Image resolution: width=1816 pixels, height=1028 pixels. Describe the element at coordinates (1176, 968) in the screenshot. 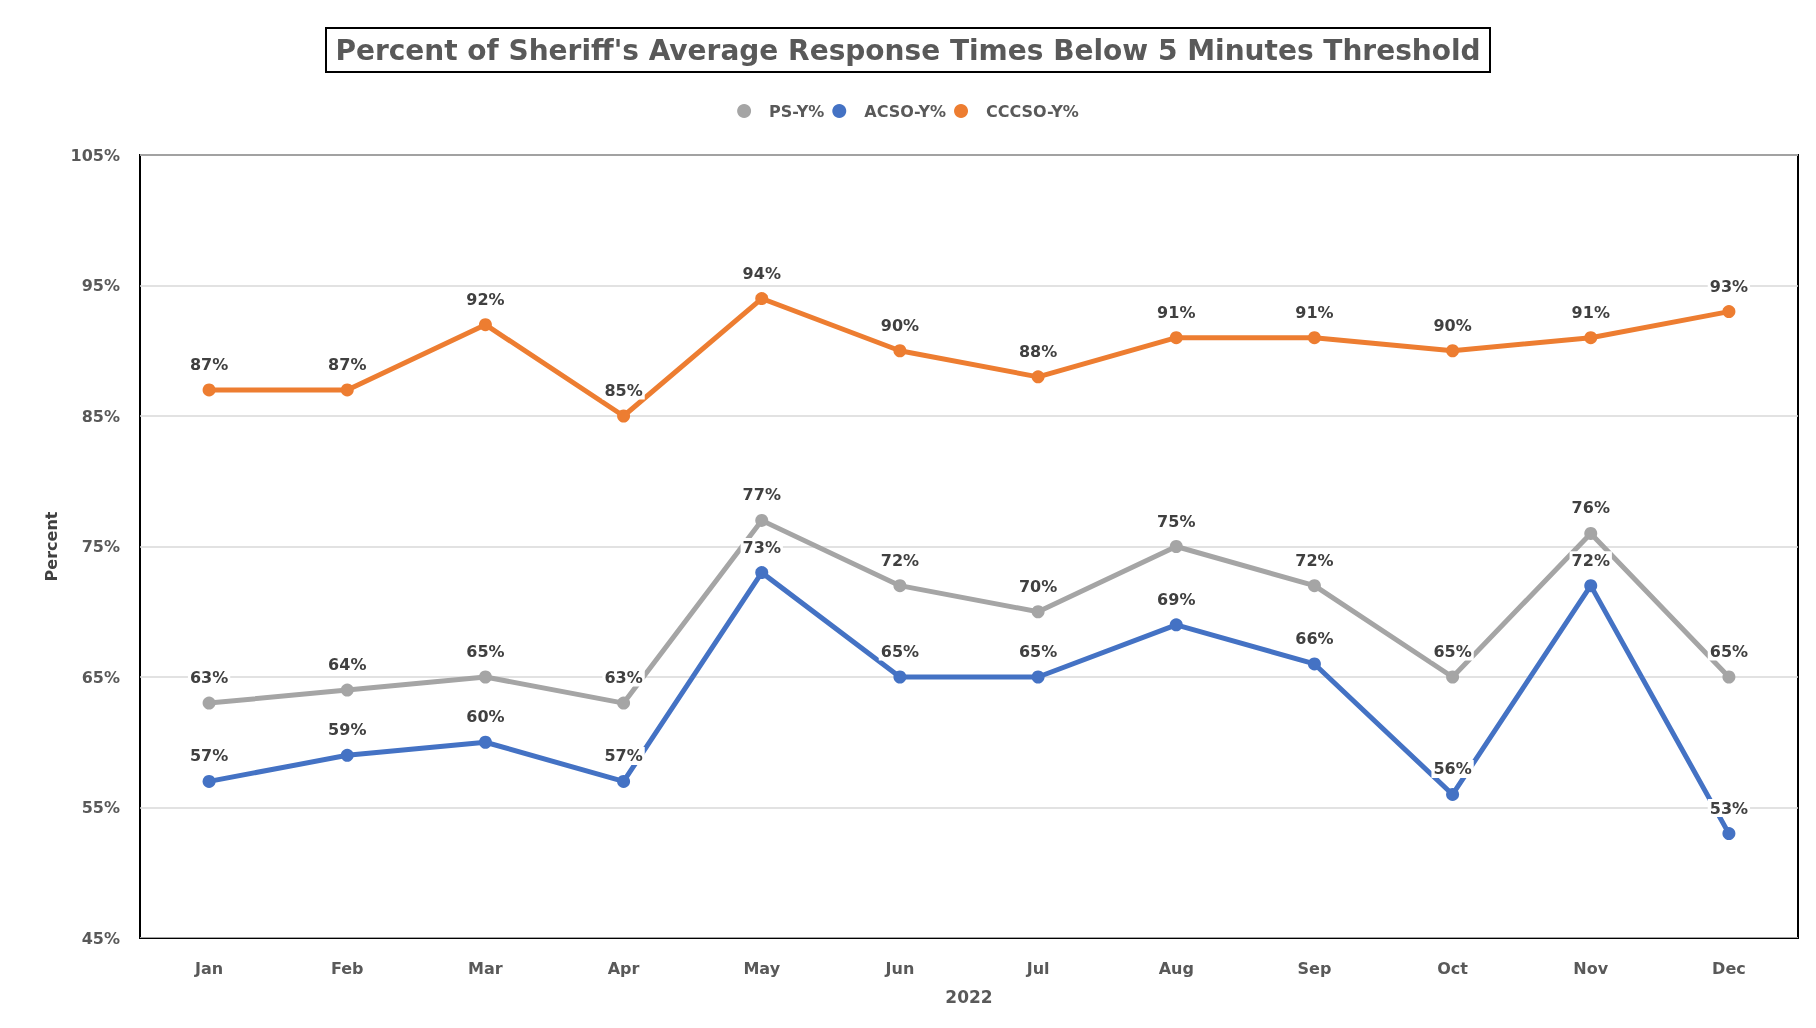

I see `x-tick-label: Aug` at that location.